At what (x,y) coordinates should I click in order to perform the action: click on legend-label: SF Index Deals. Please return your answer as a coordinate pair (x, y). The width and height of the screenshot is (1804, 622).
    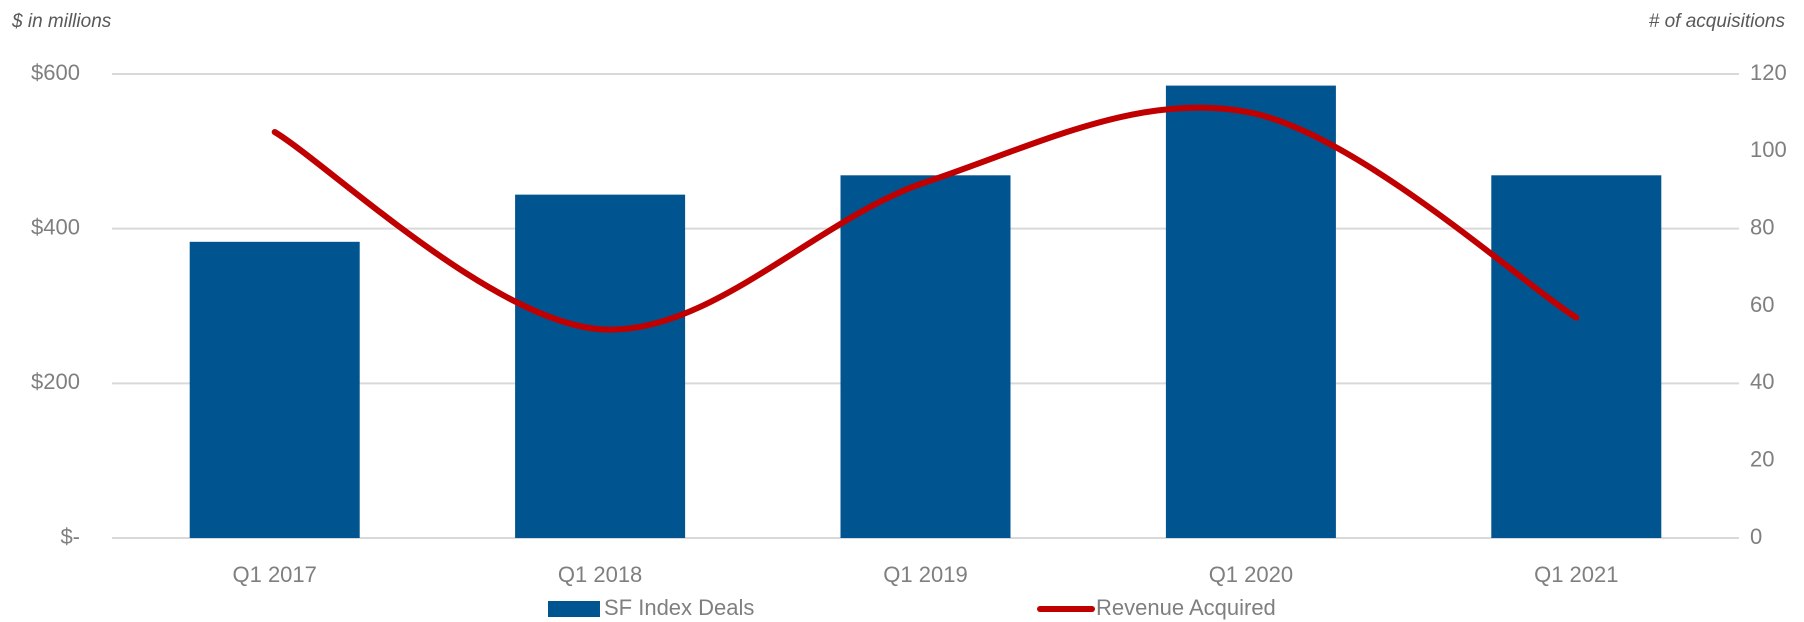
    Looking at the image, I should click on (679, 607).